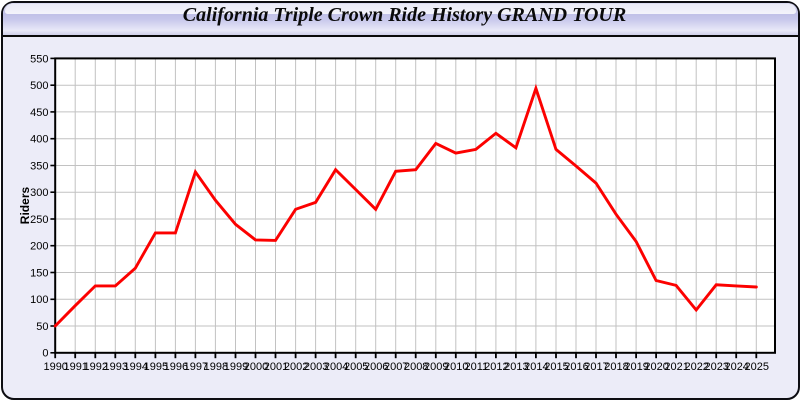 This screenshot has height=400, width=800. Describe the element at coordinates (356, 367) in the screenshot. I see `svg-text: 2005` at that location.